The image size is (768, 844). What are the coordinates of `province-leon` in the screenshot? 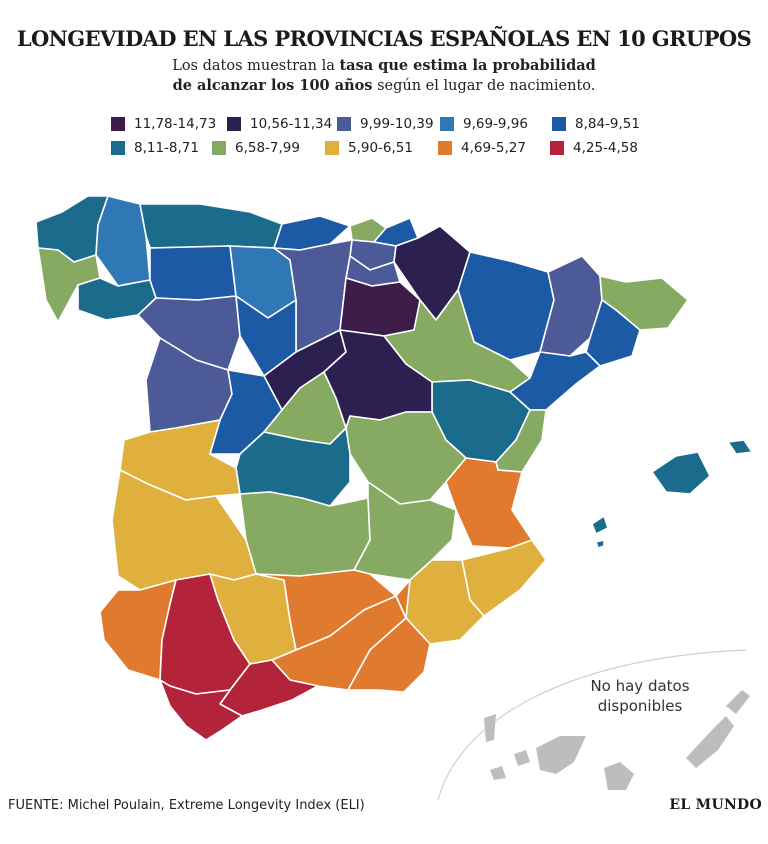 It's located at (193, 273).